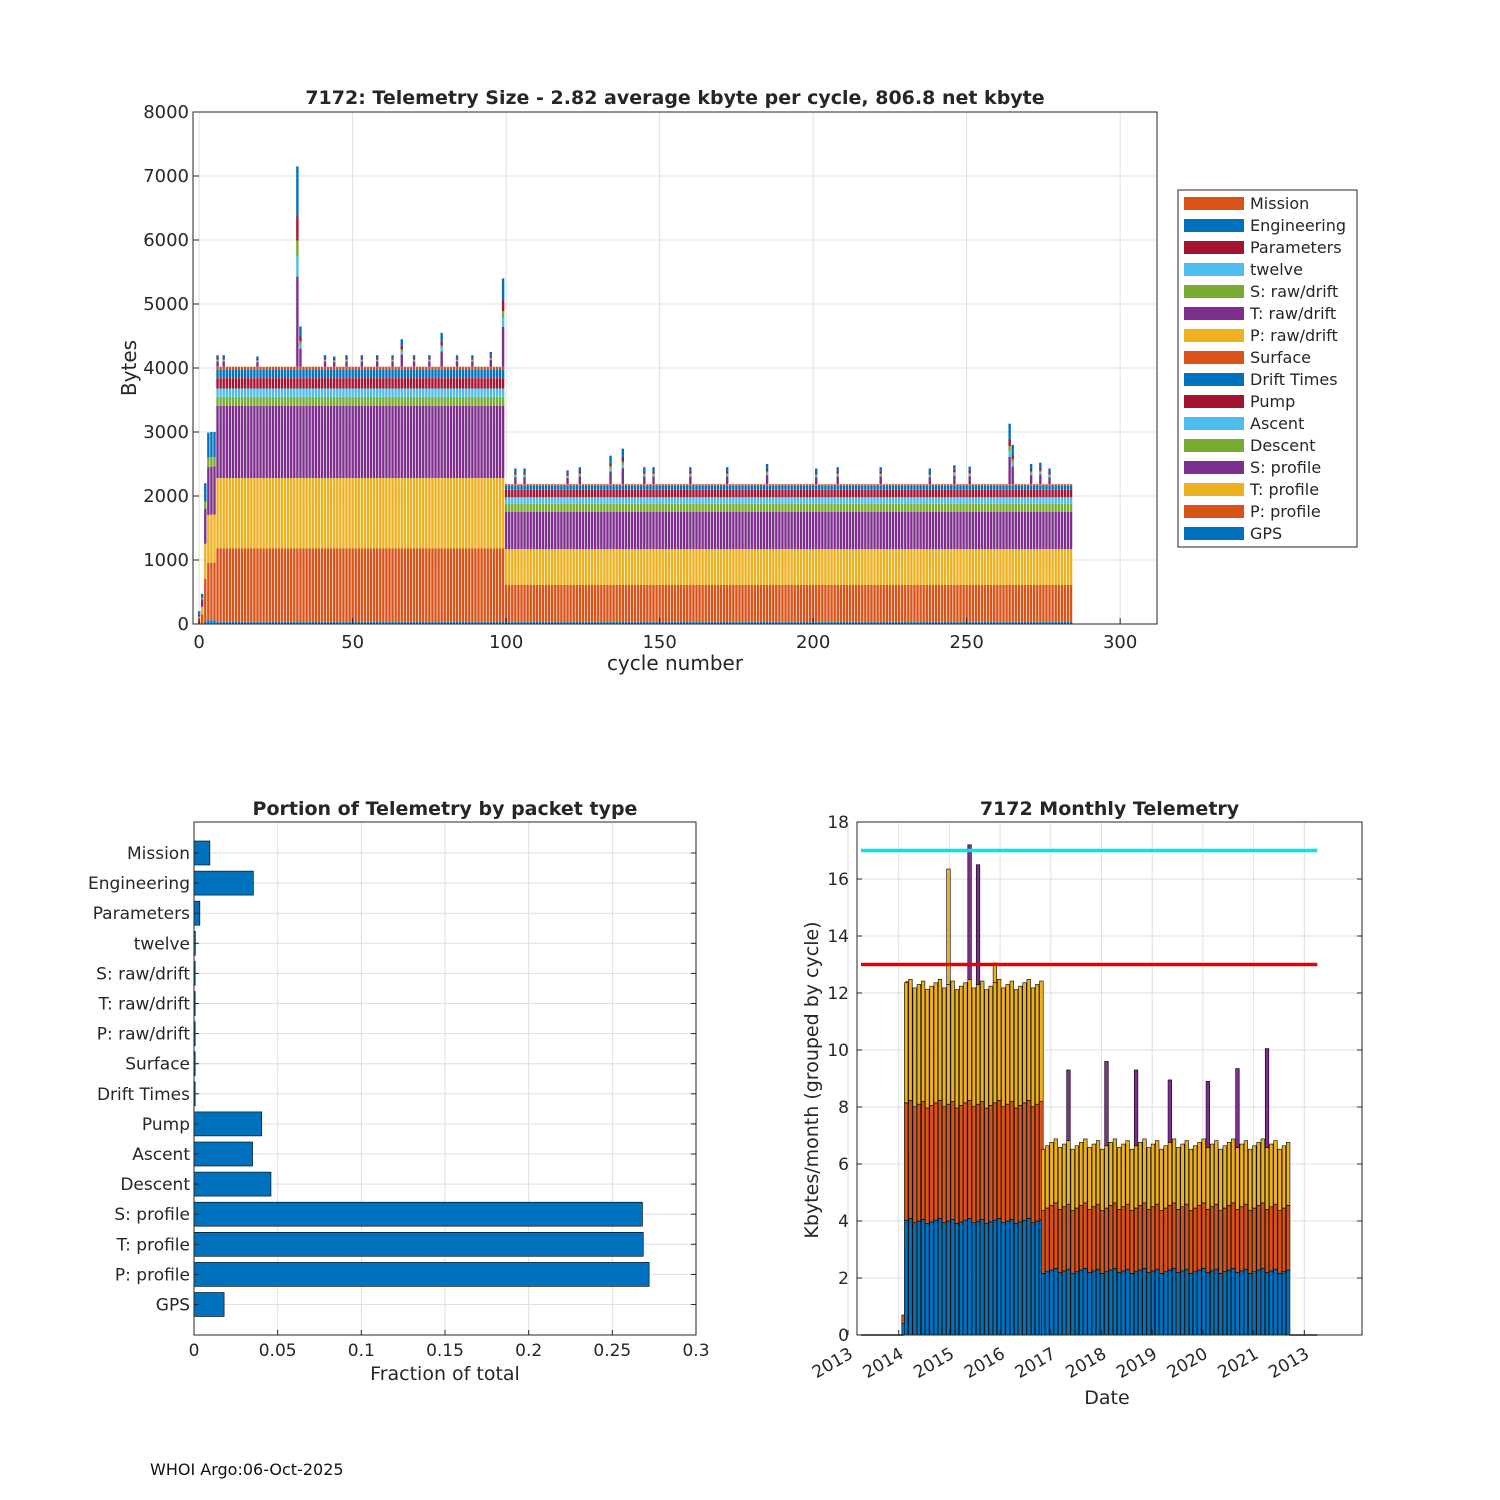  Describe the element at coordinates (1276, 269) in the screenshot. I see `legend-label: twelve` at that location.